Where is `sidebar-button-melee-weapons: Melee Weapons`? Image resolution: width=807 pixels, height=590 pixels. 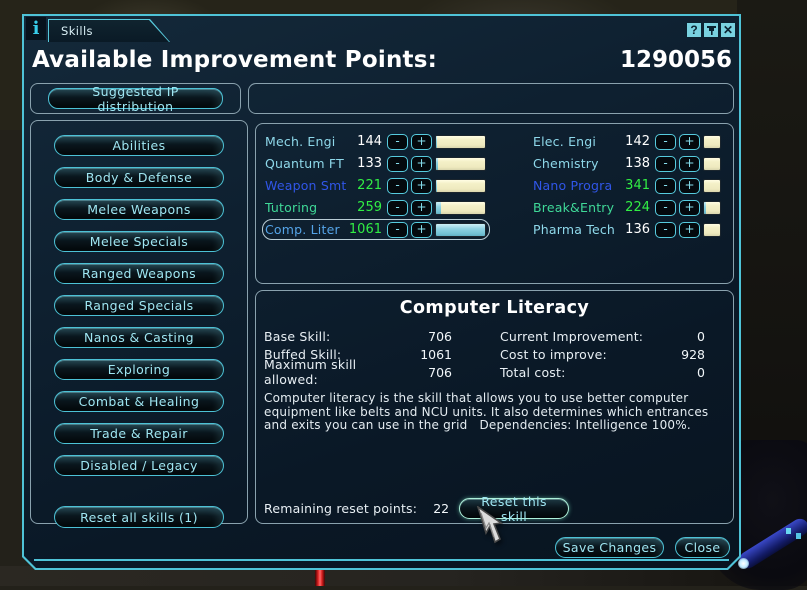 sidebar-button-melee-weapons: Melee Weapons is located at coordinates (139, 209).